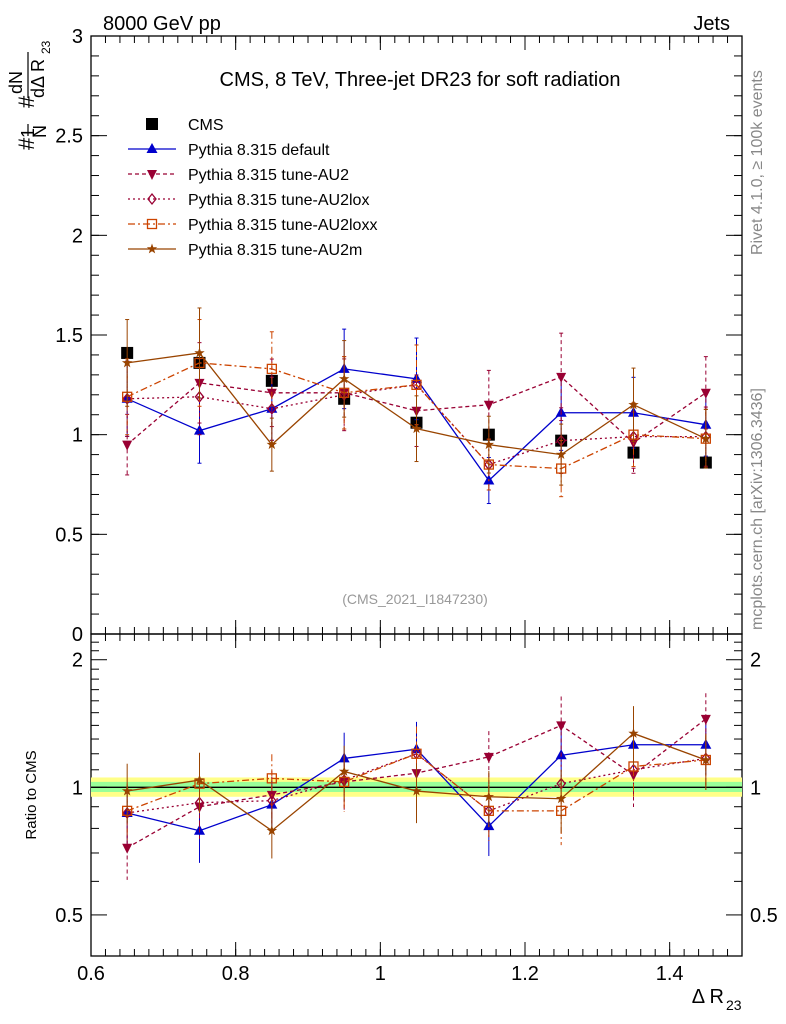  What do you see at coordinates (755, 788) in the screenshot?
I see `y-tick-label-ratio-right: 1` at bounding box center [755, 788].